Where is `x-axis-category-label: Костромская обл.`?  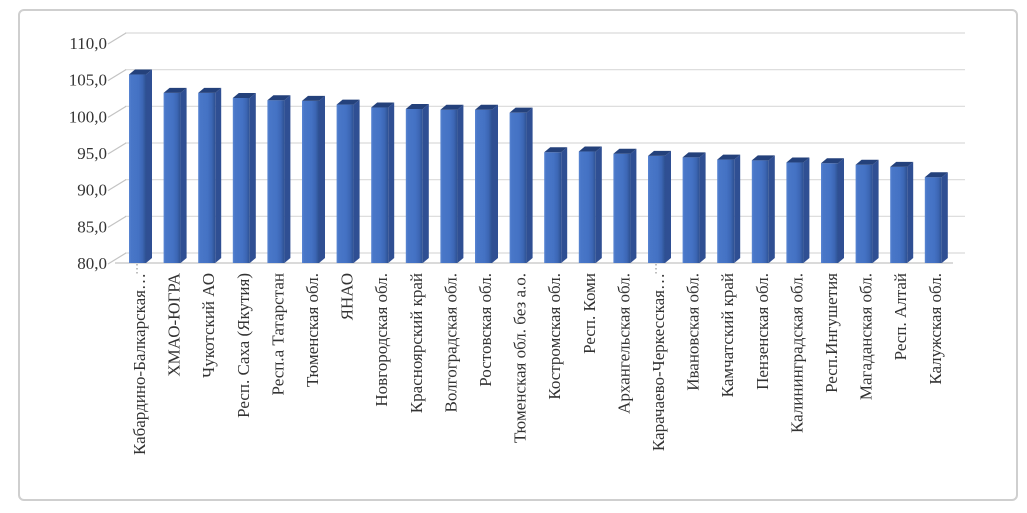 x-axis-category-label: Костромская обл. is located at coordinates (554, 336).